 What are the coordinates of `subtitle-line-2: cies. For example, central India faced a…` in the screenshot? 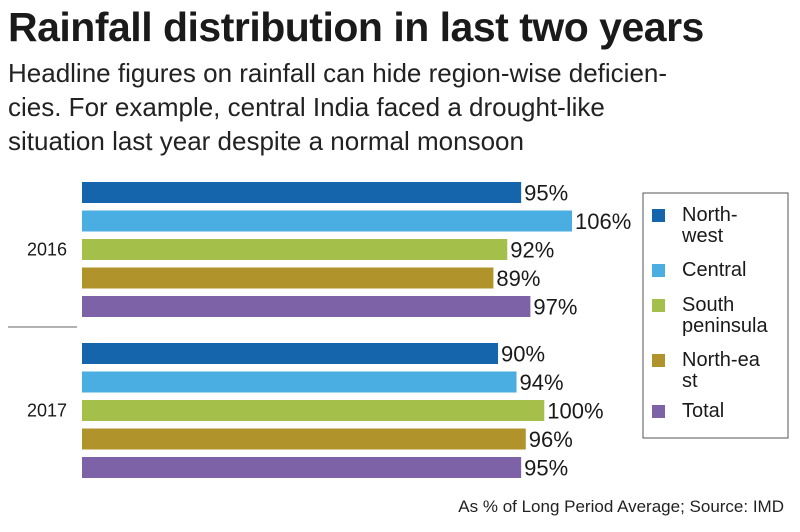 It's located at (306, 107).